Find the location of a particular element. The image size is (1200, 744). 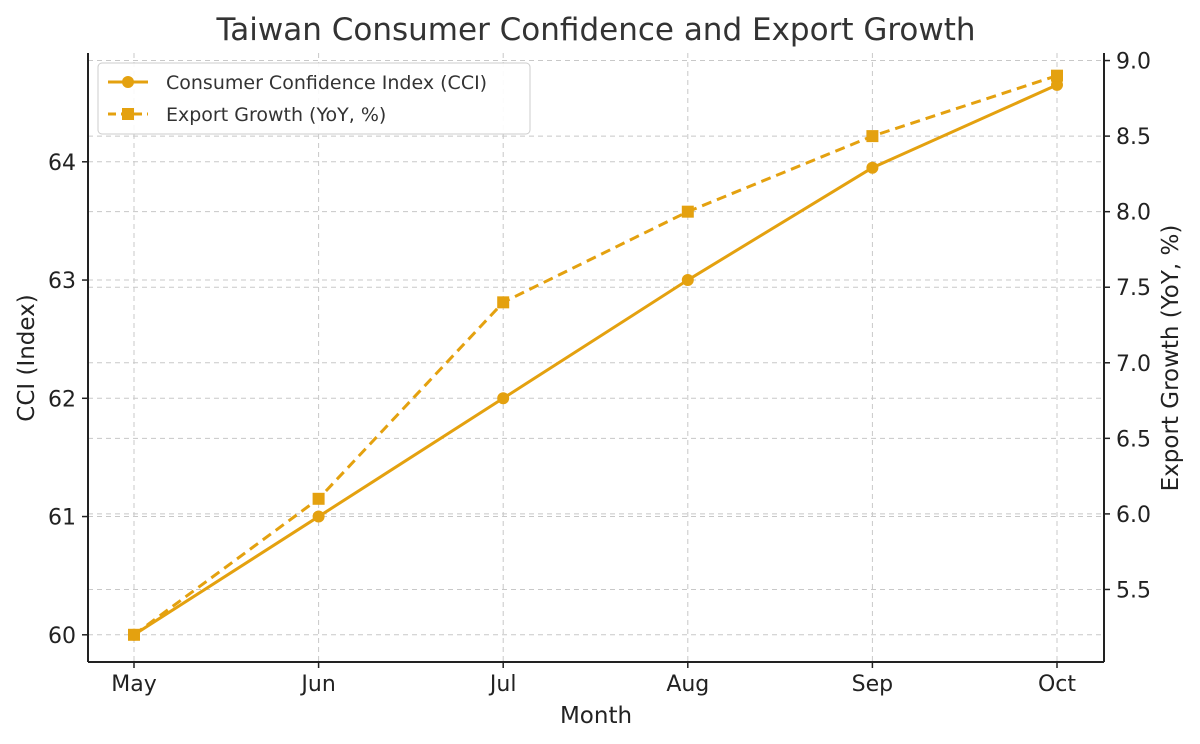

legend-box is located at coordinates (314, 98).